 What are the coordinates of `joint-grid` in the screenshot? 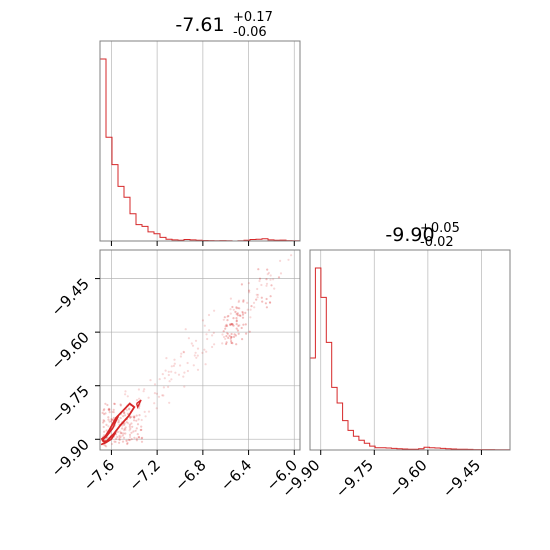 It's located at (200, 350).